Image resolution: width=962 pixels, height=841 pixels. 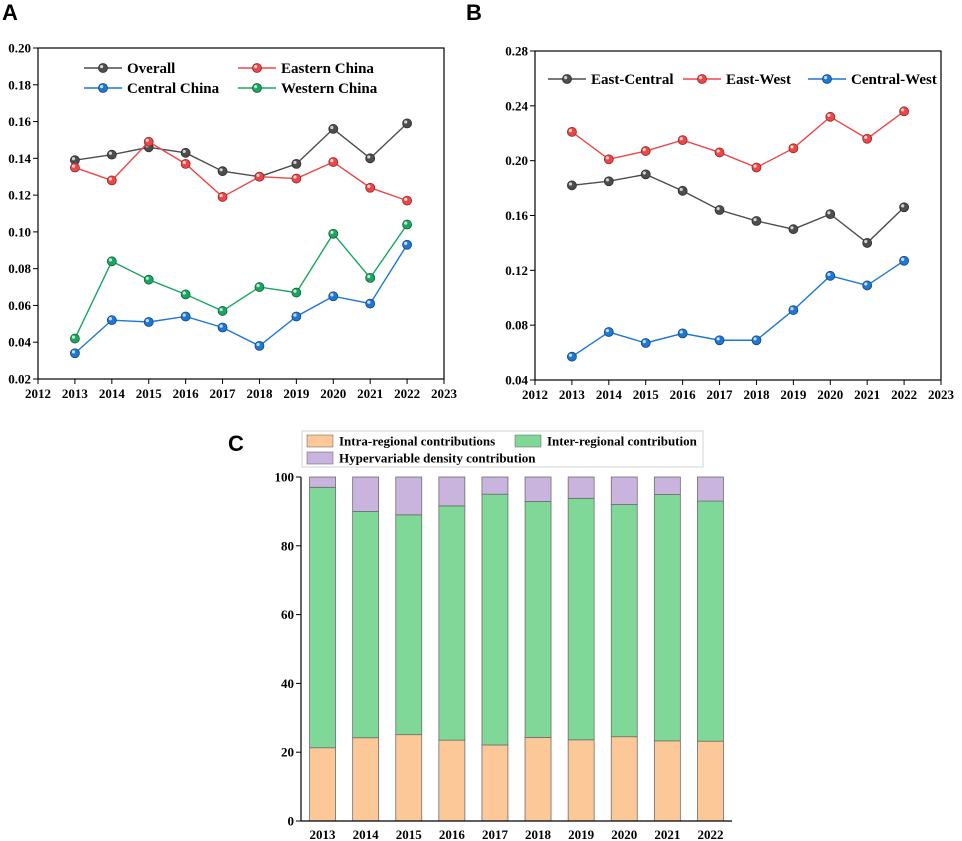 I want to click on data-point-central-west-dot, so click(x=608, y=332).